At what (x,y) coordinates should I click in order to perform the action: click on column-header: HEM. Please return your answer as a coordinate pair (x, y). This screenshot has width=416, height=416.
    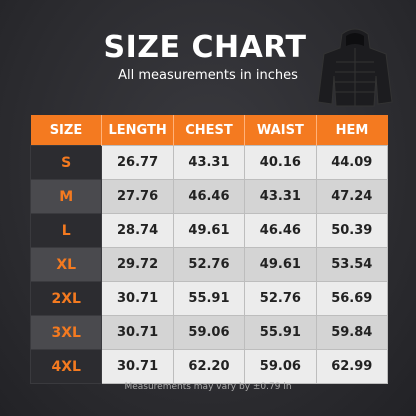
    Looking at the image, I should click on (351, 130).